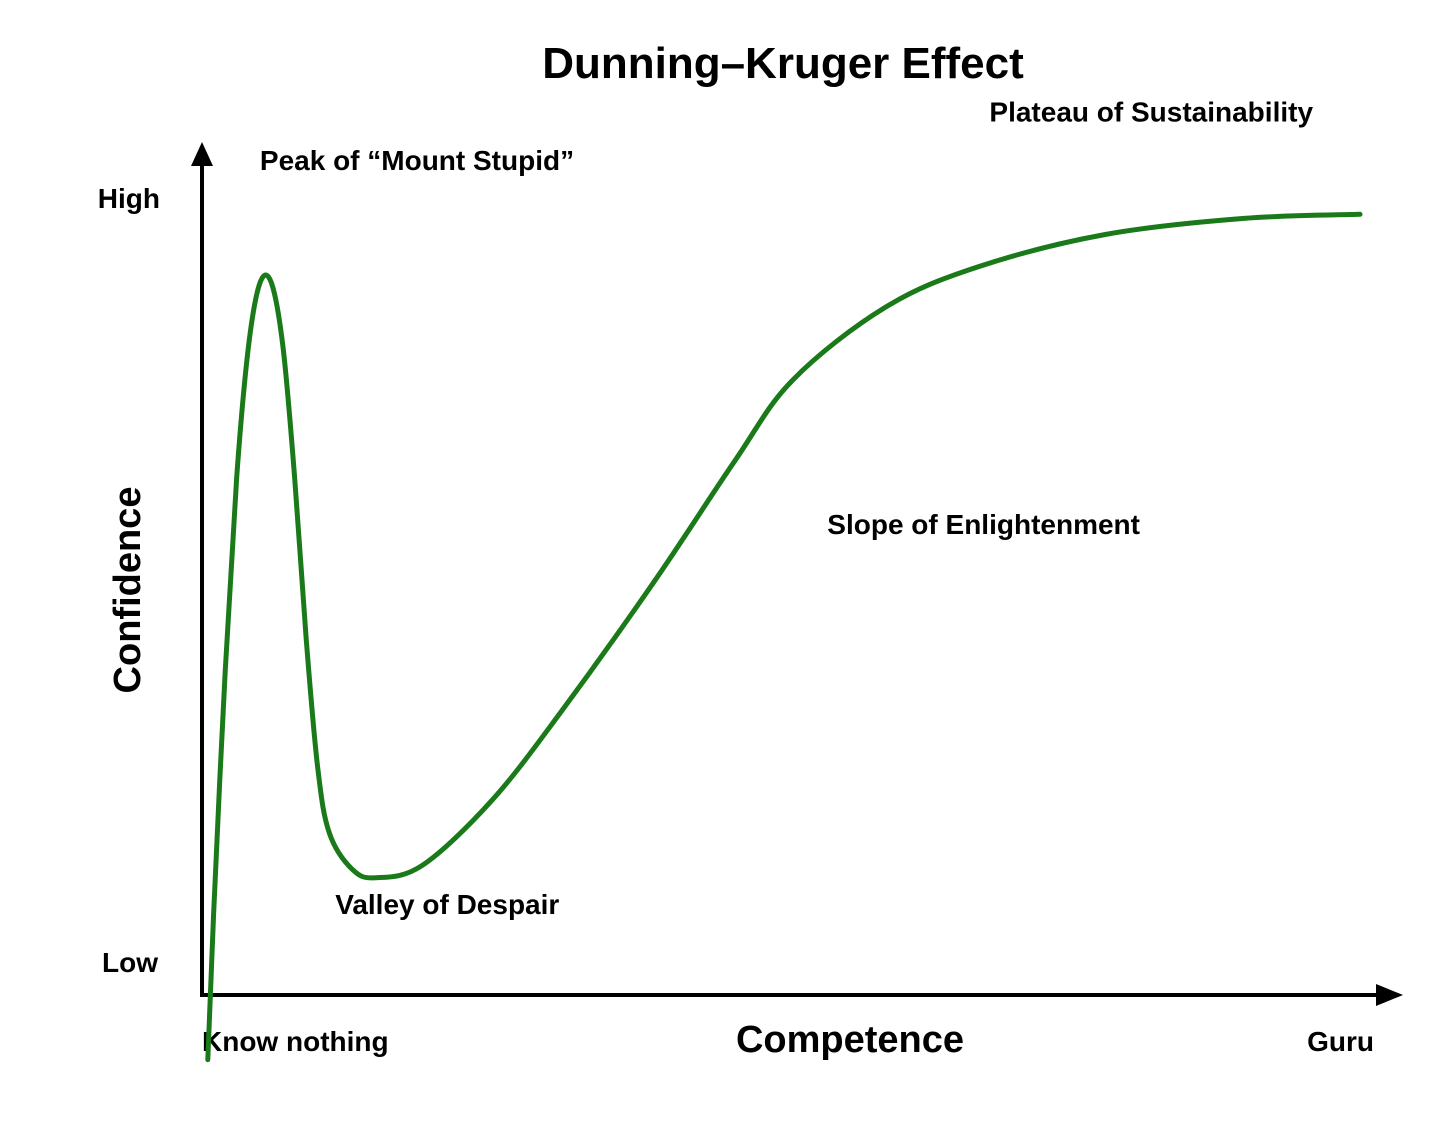 This screenshot has width=1456, height=1123. What do you see at coordinates (130, 962) in the screenshot?
I see `y-tick-low: Low` at bounding box center [130, 962].